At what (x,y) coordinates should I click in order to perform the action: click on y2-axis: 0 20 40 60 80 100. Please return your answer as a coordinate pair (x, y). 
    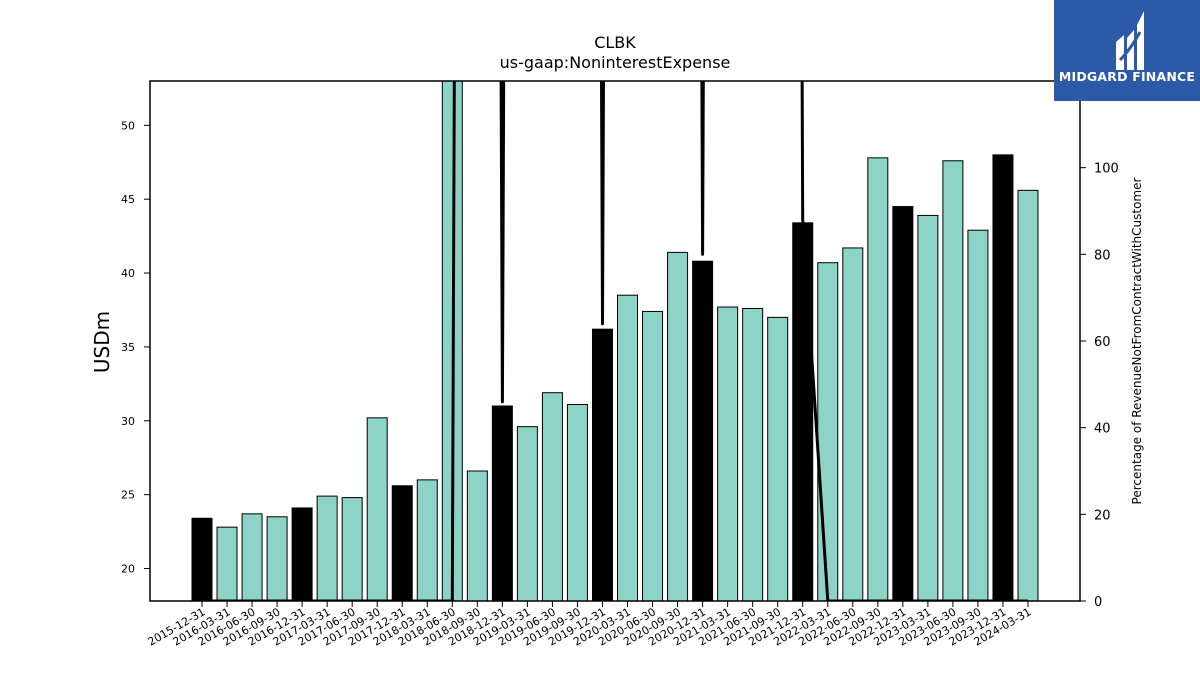
    Looking at the image, I should click on (1099, 386).